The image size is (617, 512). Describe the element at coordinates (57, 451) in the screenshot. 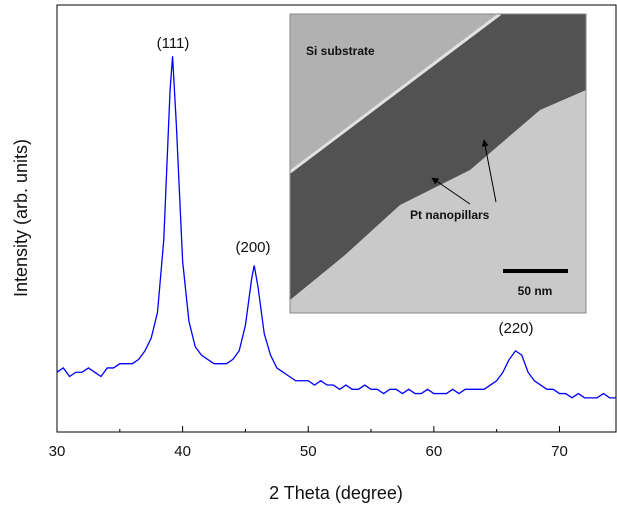

I see `x-tick-label: 30` at that location.